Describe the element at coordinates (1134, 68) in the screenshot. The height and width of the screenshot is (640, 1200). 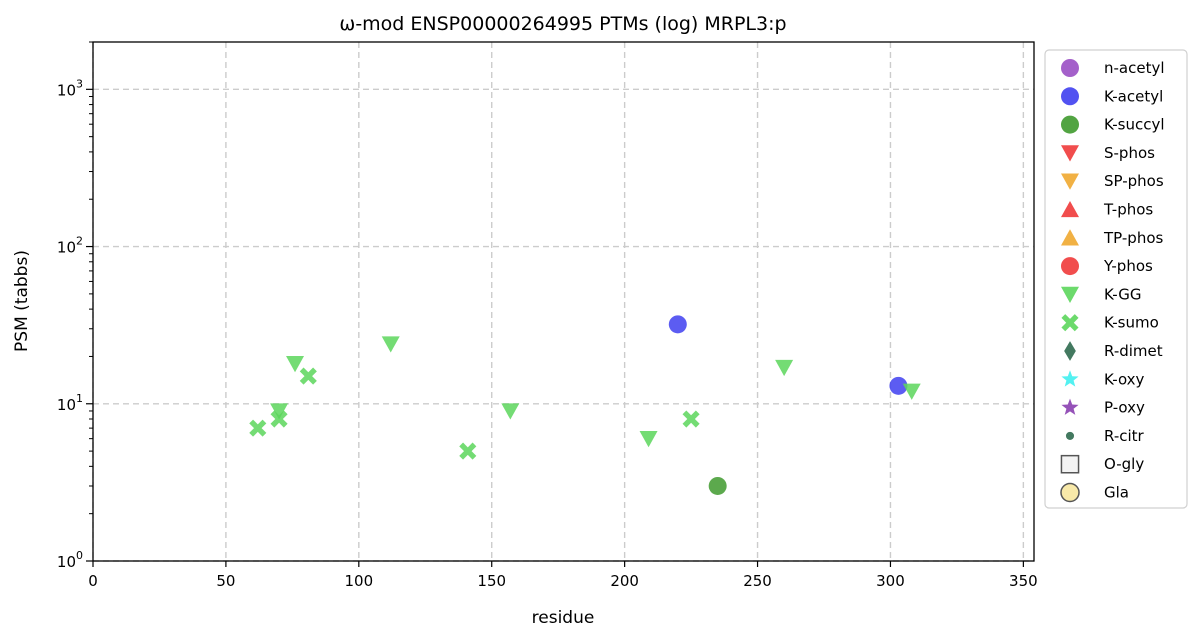
I see `legend-label: n-acetyl` at that location.